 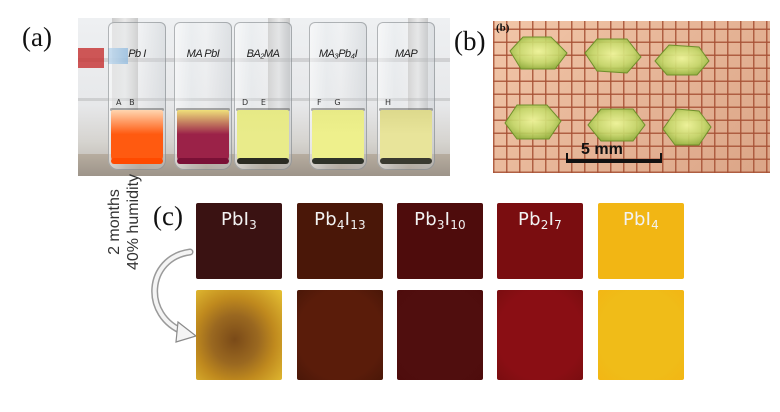 I want to click on panel-b-inner-label: (b), so click(x=503, y=28).